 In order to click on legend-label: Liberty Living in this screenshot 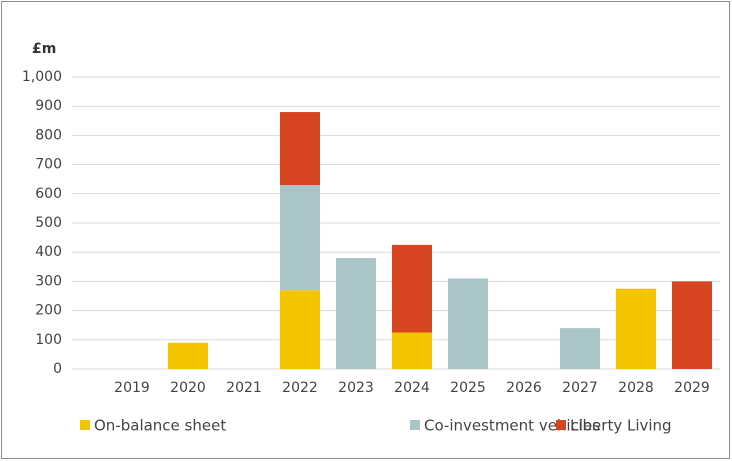, I will do `click(621, 426)`.